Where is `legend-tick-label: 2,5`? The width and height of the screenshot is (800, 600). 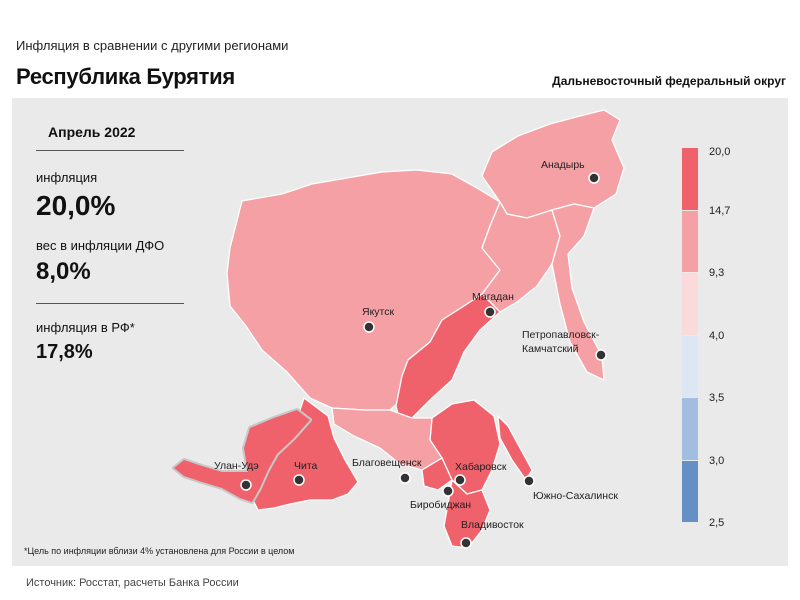
legend-tick-label: 2,5 is located at coordinates (717, 523).